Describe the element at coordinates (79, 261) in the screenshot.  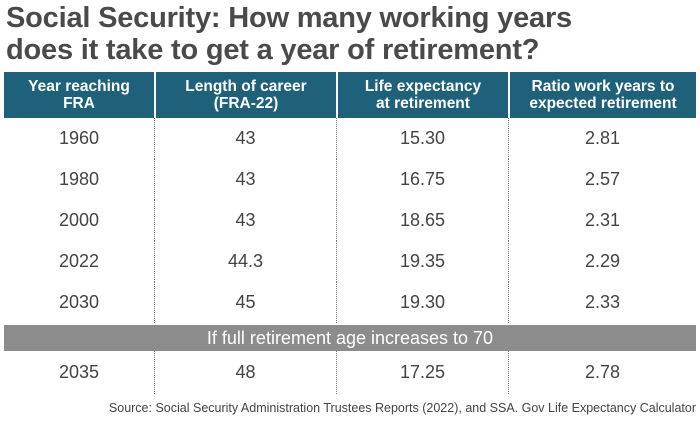
I see `cell-year: 2022` at that location.